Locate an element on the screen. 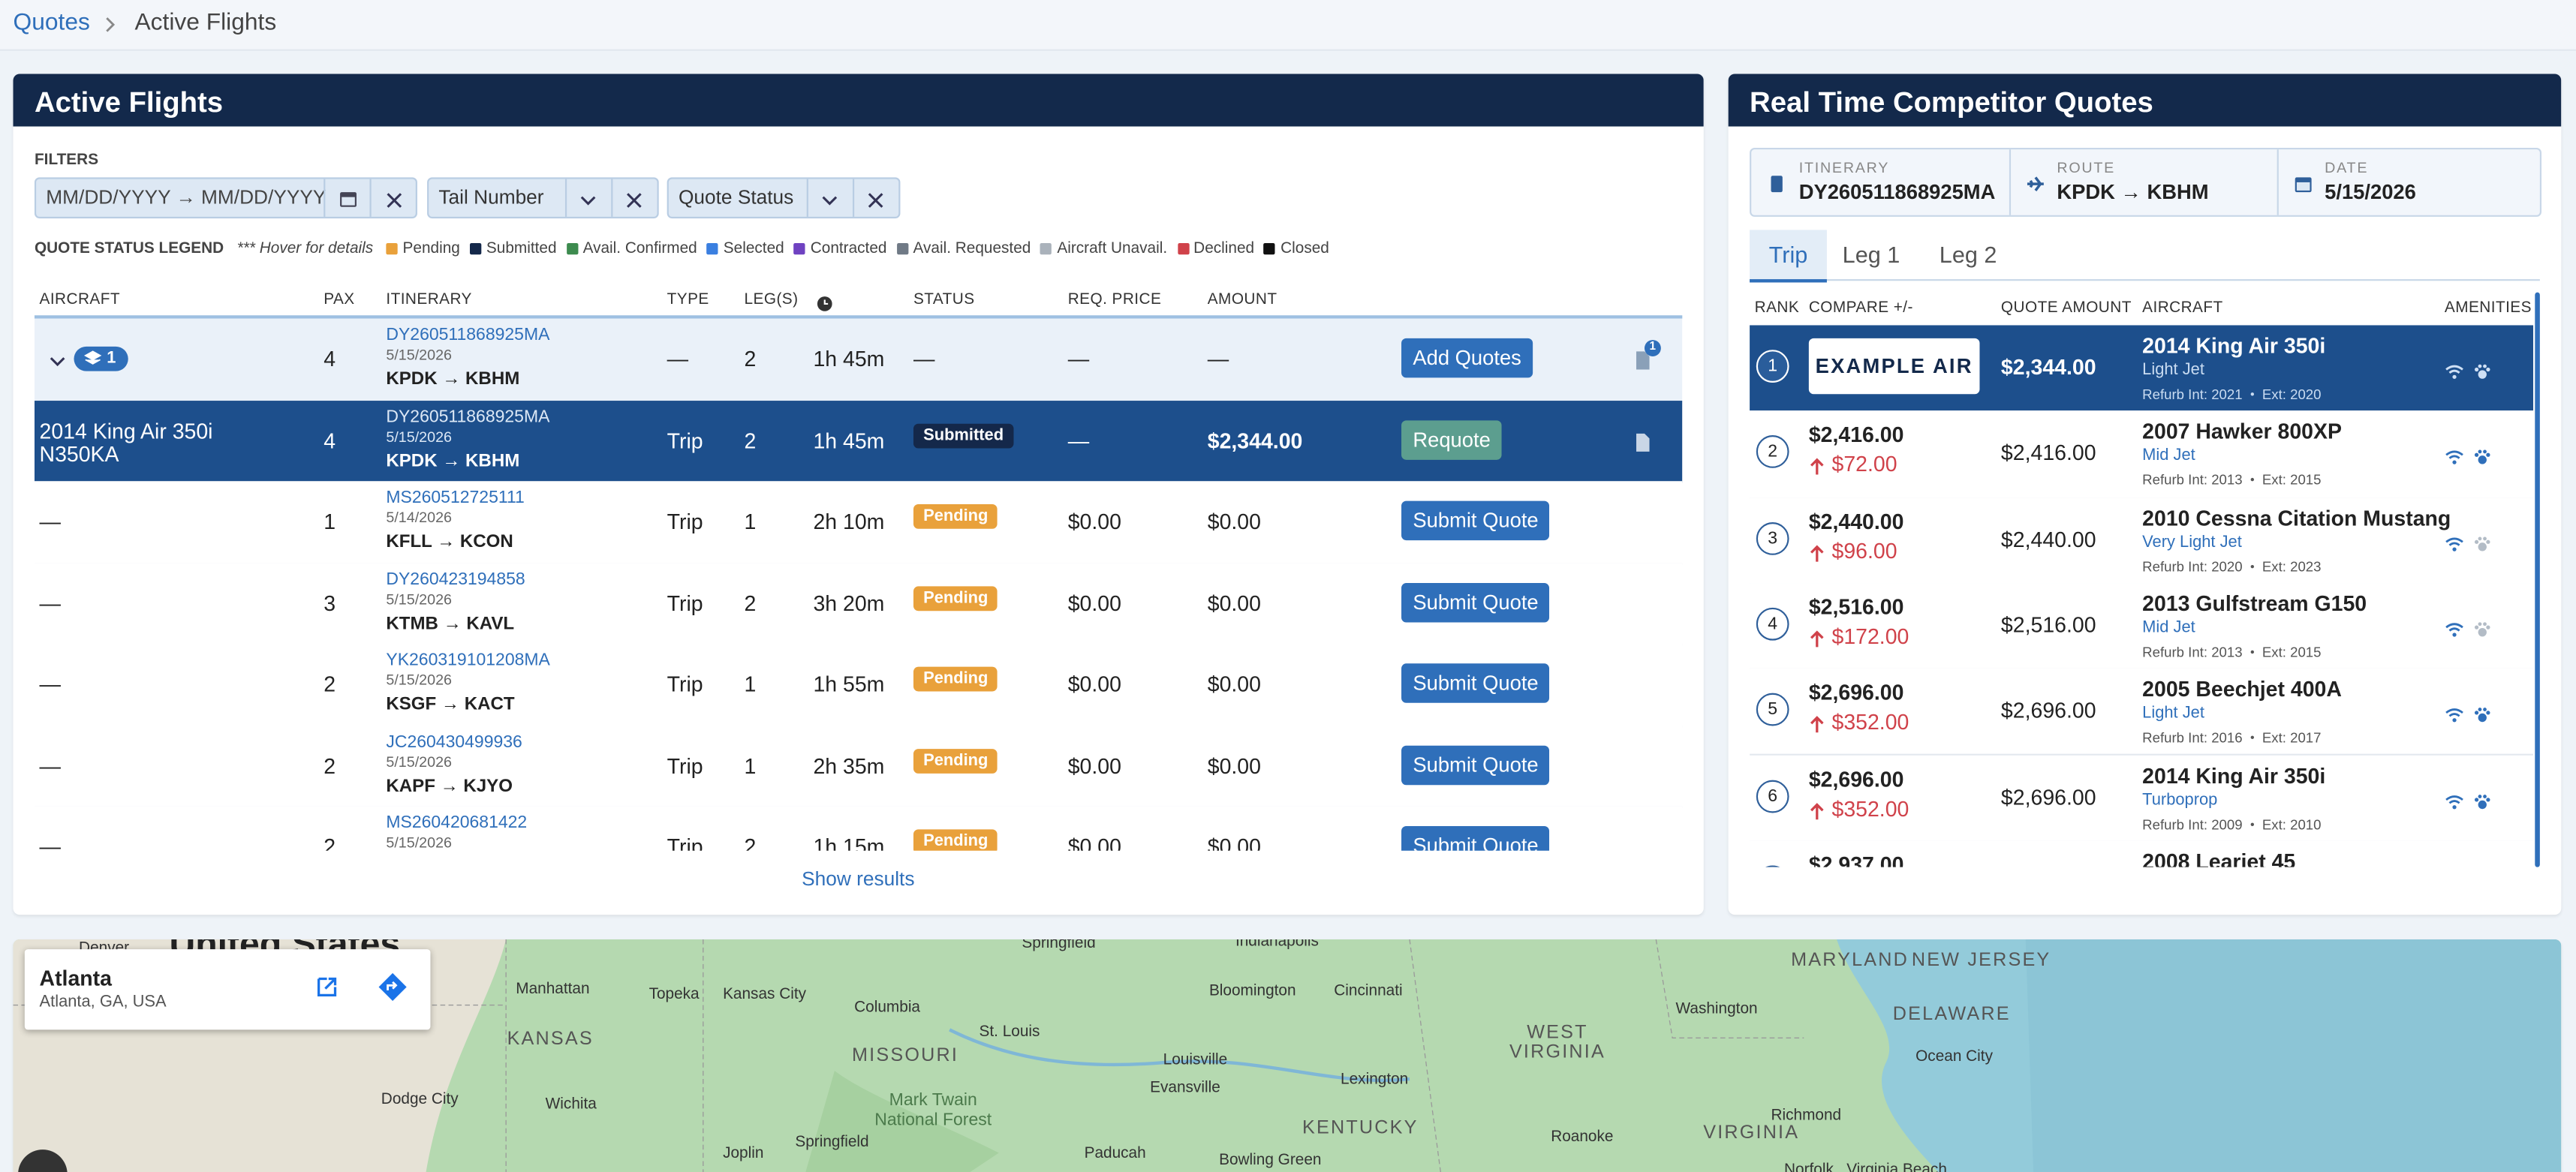  tab: Trip is located at coordinates (1789, 256).